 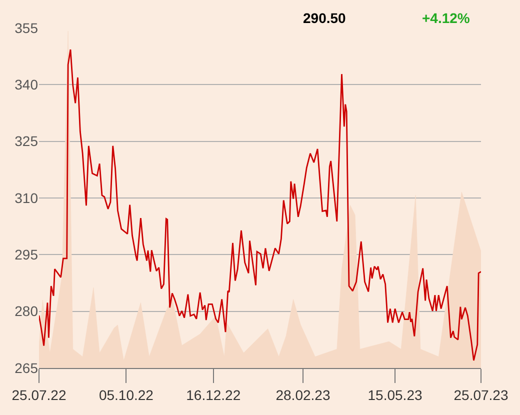 What do you see at coordinates (26, 311) in the screenshot?
I see `y-tick-label: 280` at bounding box center [26, 311].